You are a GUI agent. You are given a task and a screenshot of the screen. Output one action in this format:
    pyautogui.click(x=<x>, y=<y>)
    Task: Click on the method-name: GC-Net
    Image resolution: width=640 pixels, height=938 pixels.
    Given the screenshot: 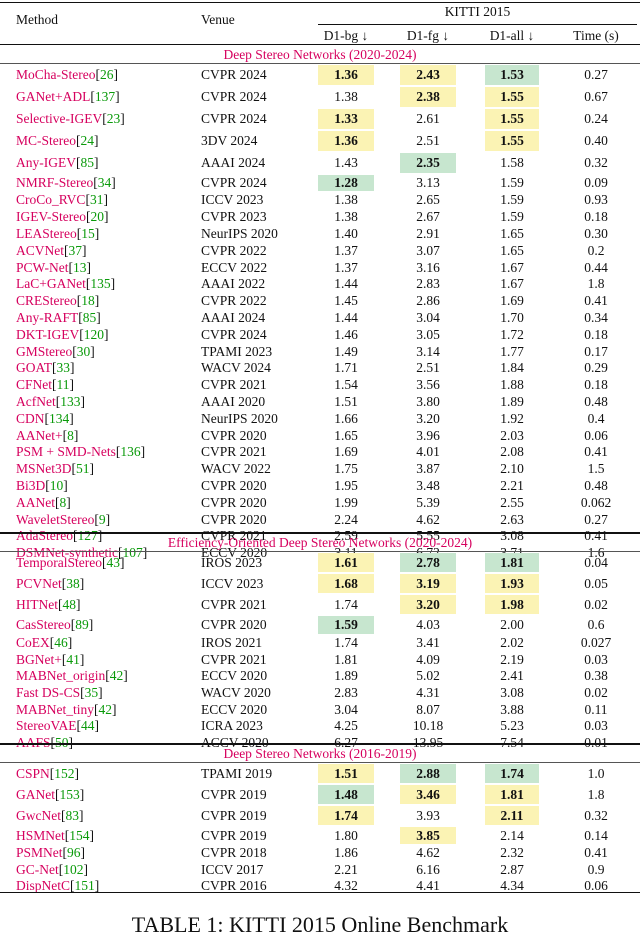 What is the action you would take?
    pyautogui.click(x=37, y=869)
    